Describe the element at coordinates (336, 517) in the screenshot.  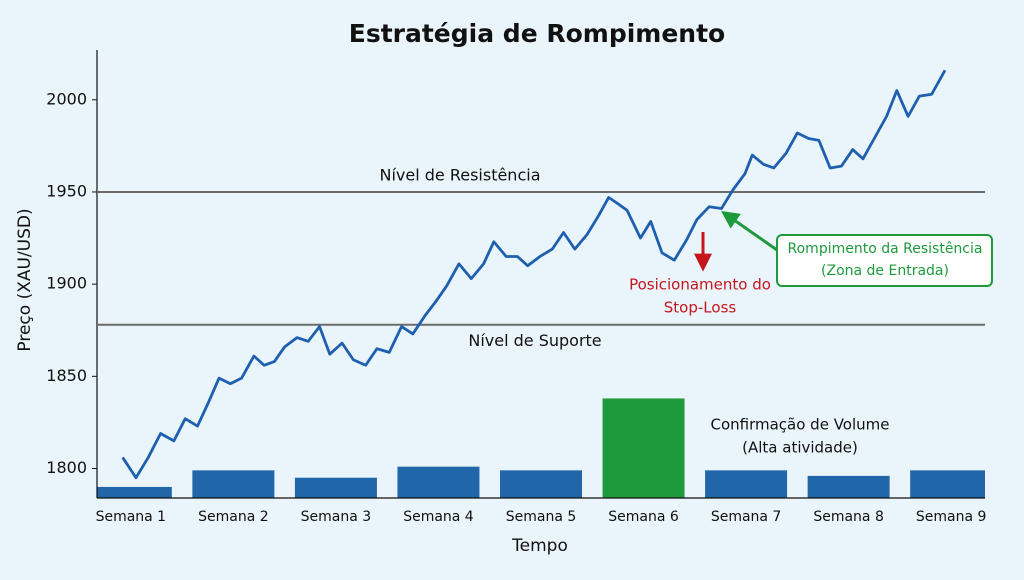
I see `x-tick-label: Semana 3` at that location.